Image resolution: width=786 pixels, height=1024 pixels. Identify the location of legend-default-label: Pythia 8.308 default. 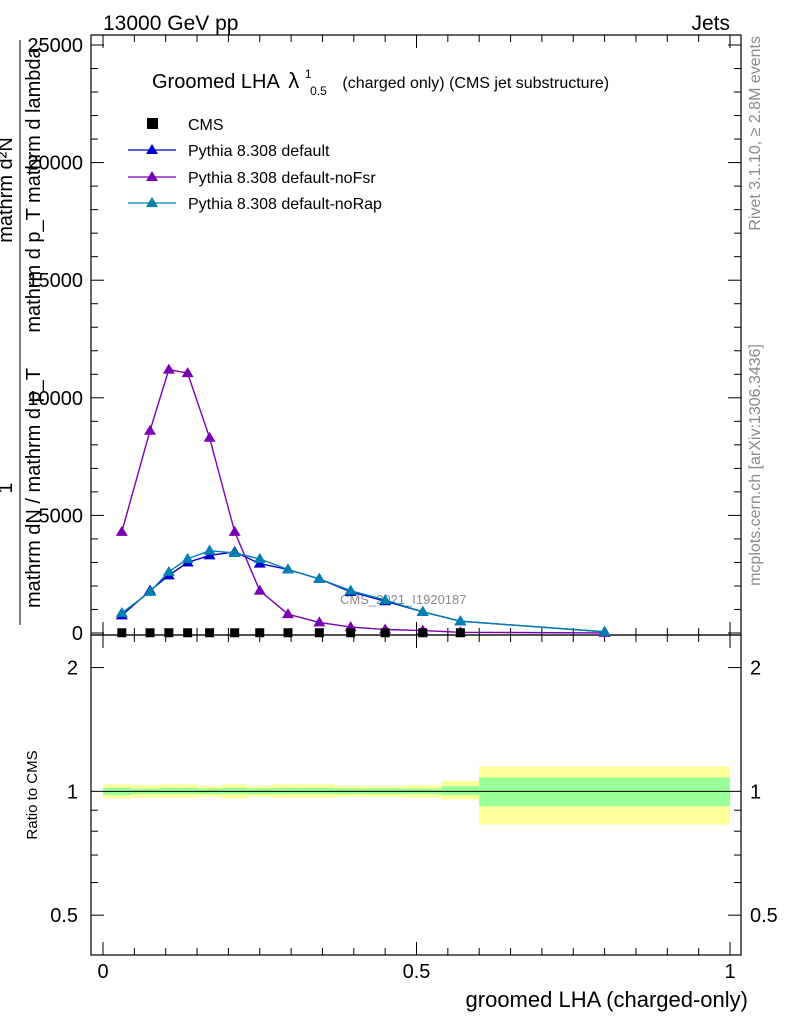
(259, 151).